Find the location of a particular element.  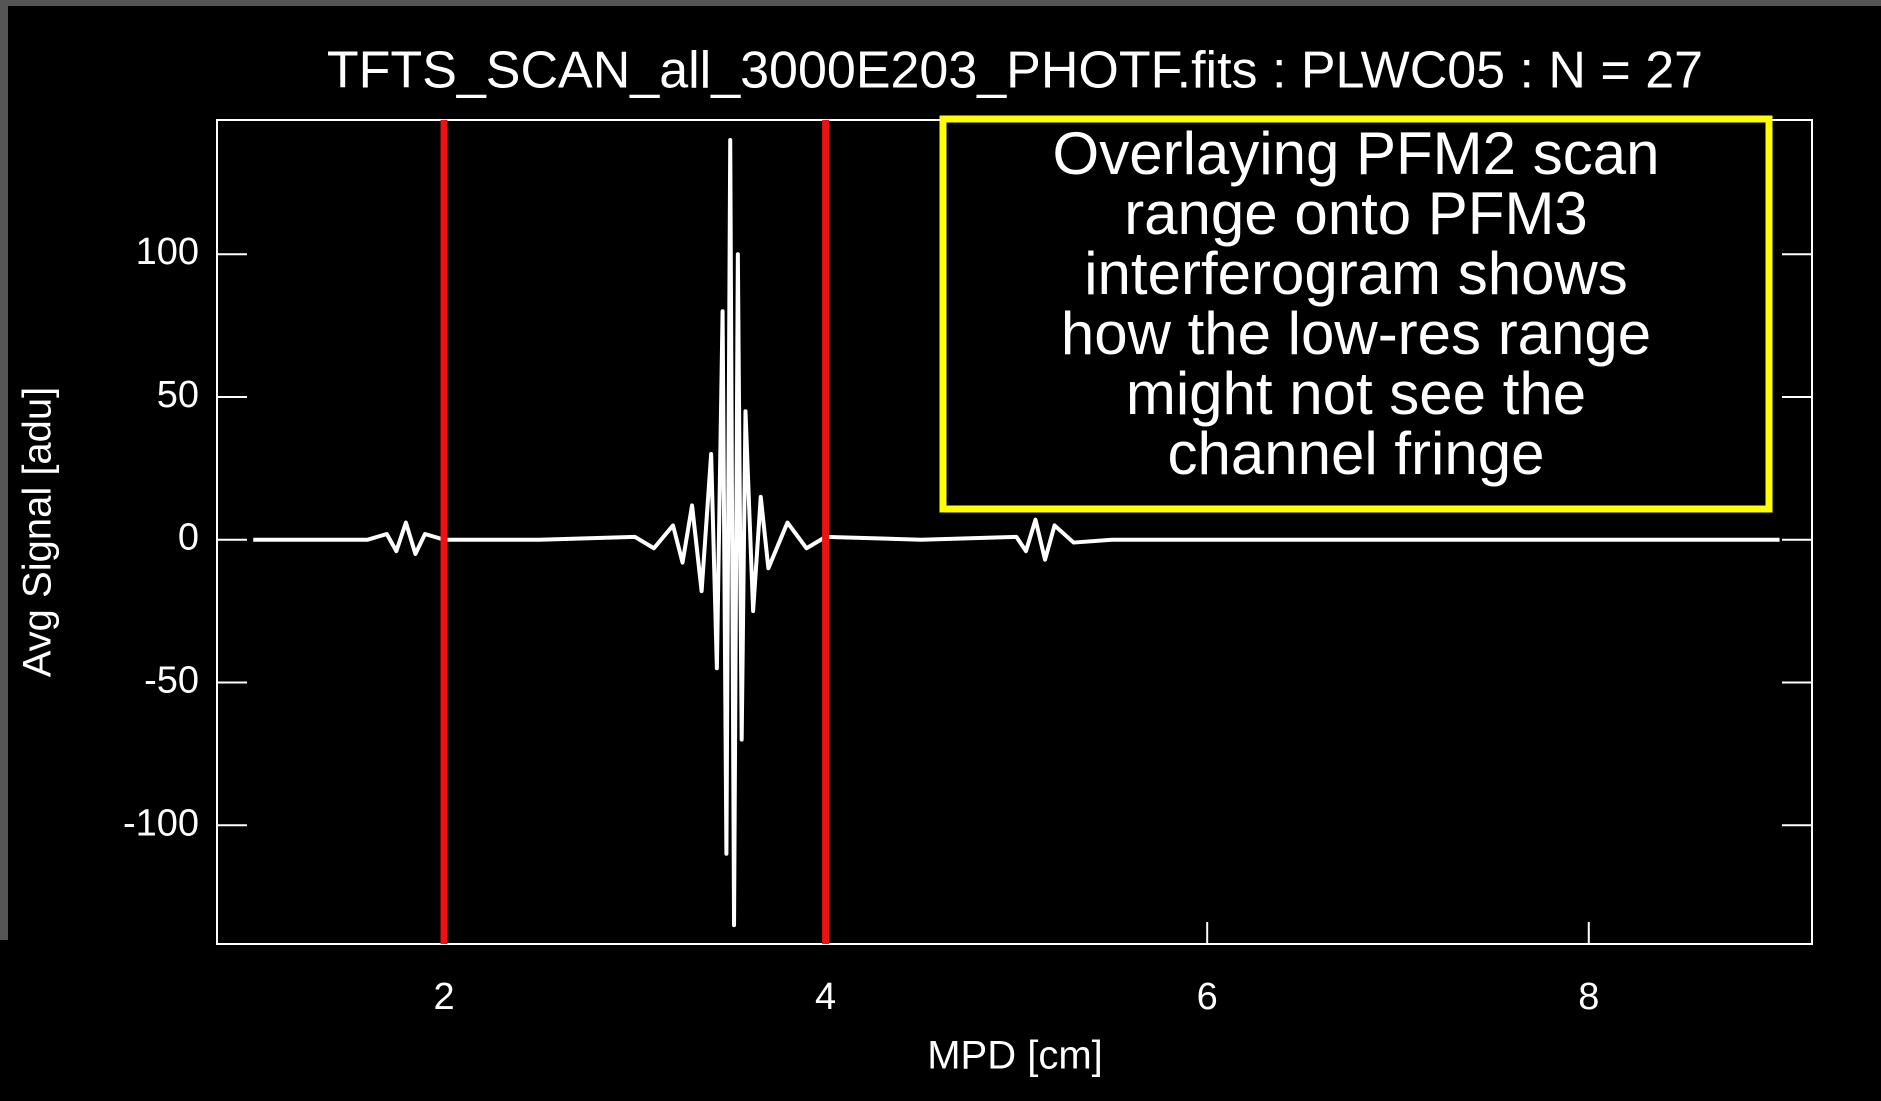

y-tick-label: -50 is located at coordinates (171, 680).